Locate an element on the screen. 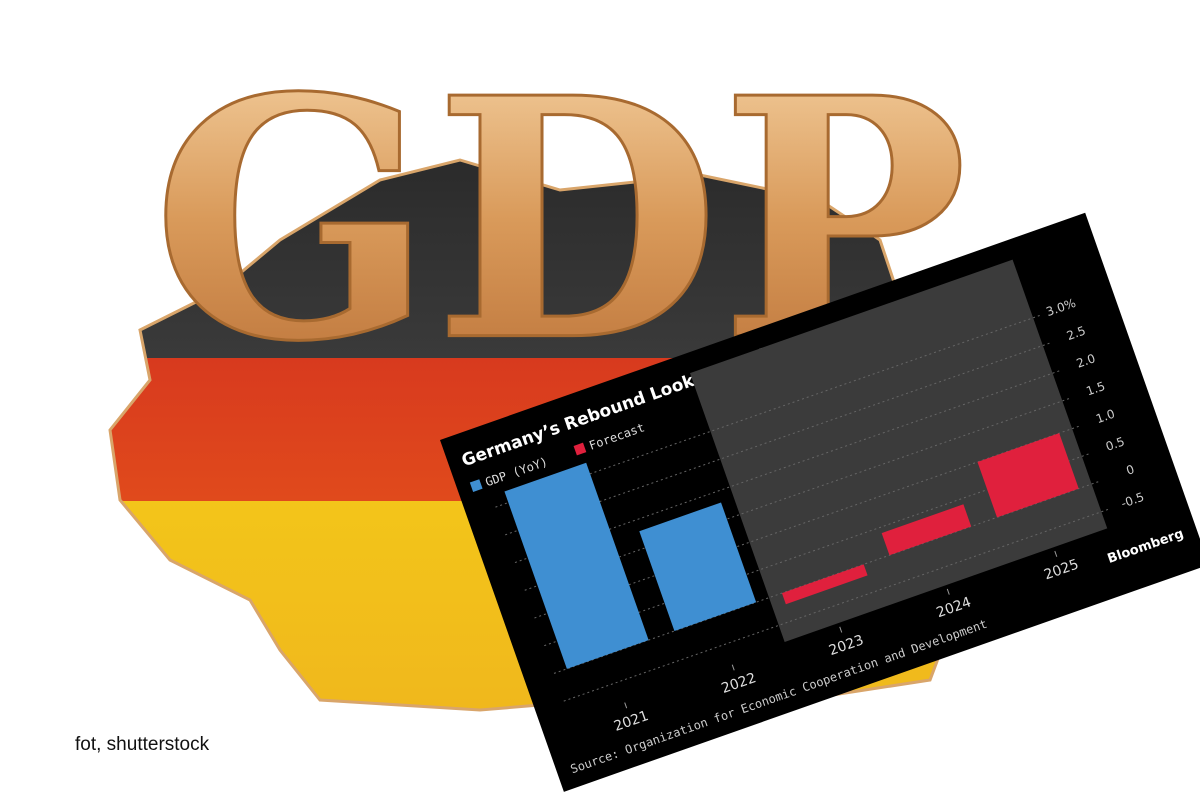 The image size is (1200, 799). y-tick-label: 0.5 is located at coordinates (1115, 444).